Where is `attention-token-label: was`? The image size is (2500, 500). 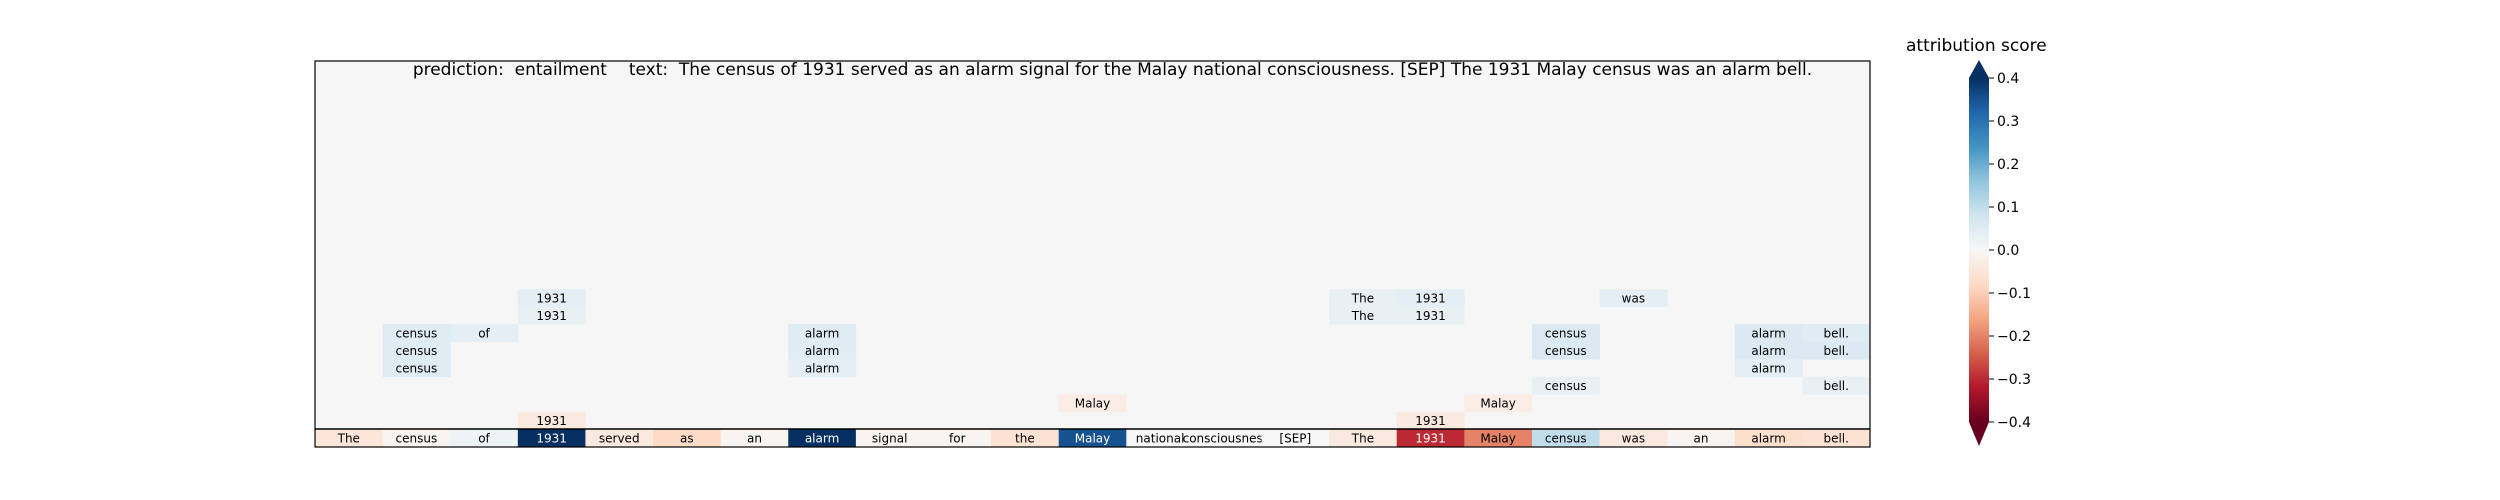 attention-token-label: was is located at coordinates (1633, 298).